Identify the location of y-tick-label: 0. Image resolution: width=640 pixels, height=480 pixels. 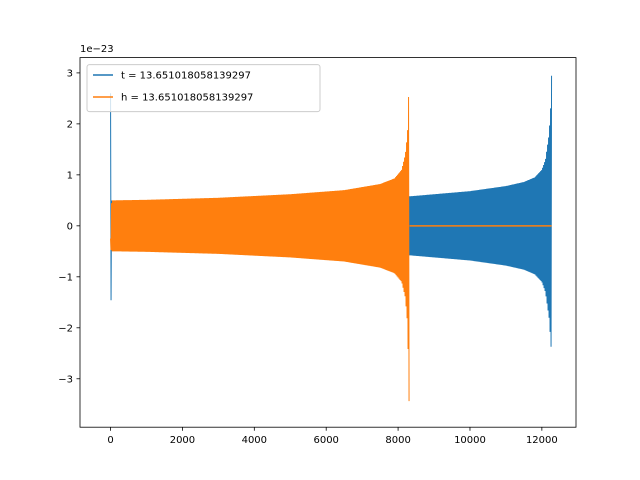
(70, 226).